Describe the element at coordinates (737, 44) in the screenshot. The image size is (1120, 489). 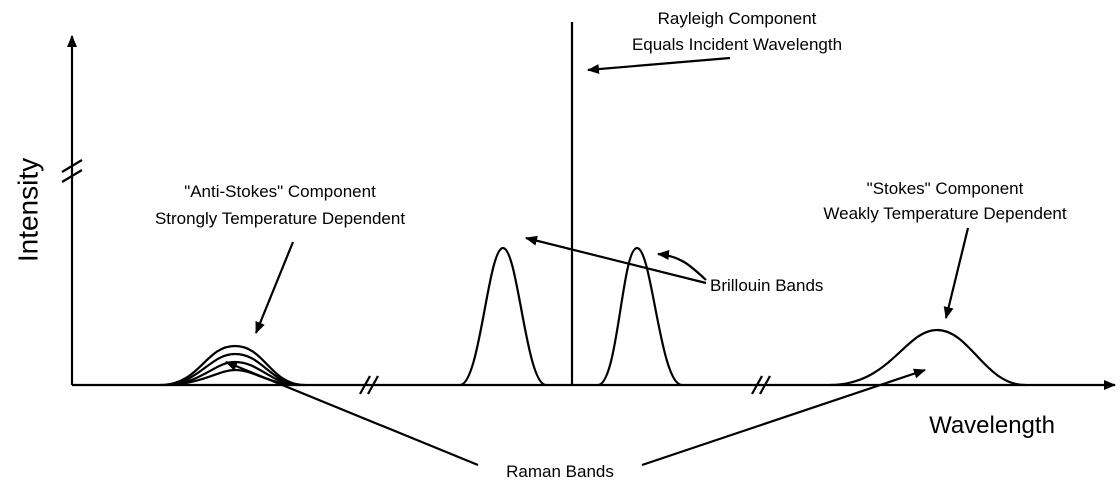
I see `label: Equals Incident Wavelength` at that location.